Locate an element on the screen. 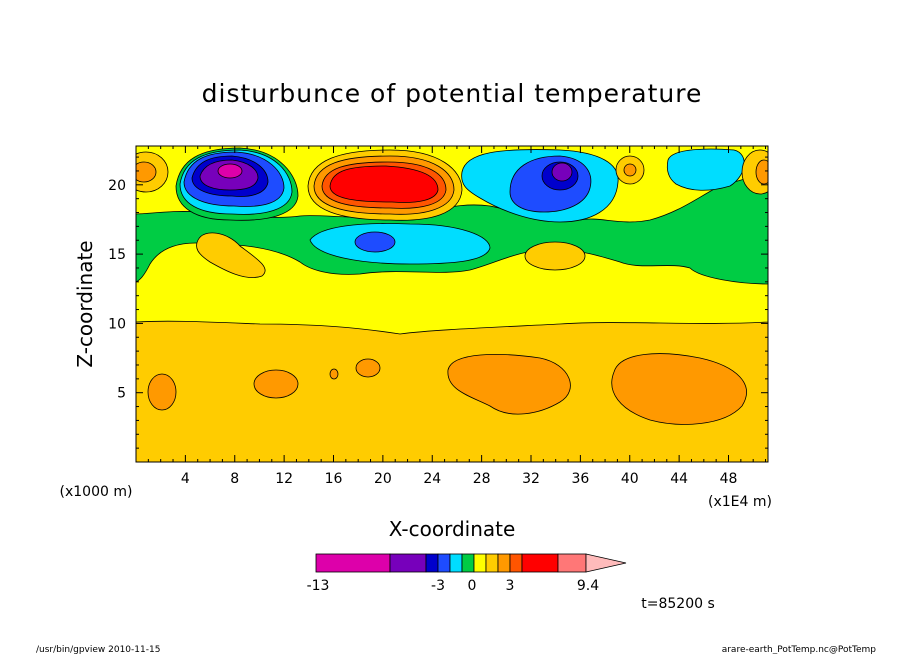 The width and height of the screenshot is (904, 654). footer-left: /usr/bin/gpview 2010-11-15 is located at coordinates (98, 649).